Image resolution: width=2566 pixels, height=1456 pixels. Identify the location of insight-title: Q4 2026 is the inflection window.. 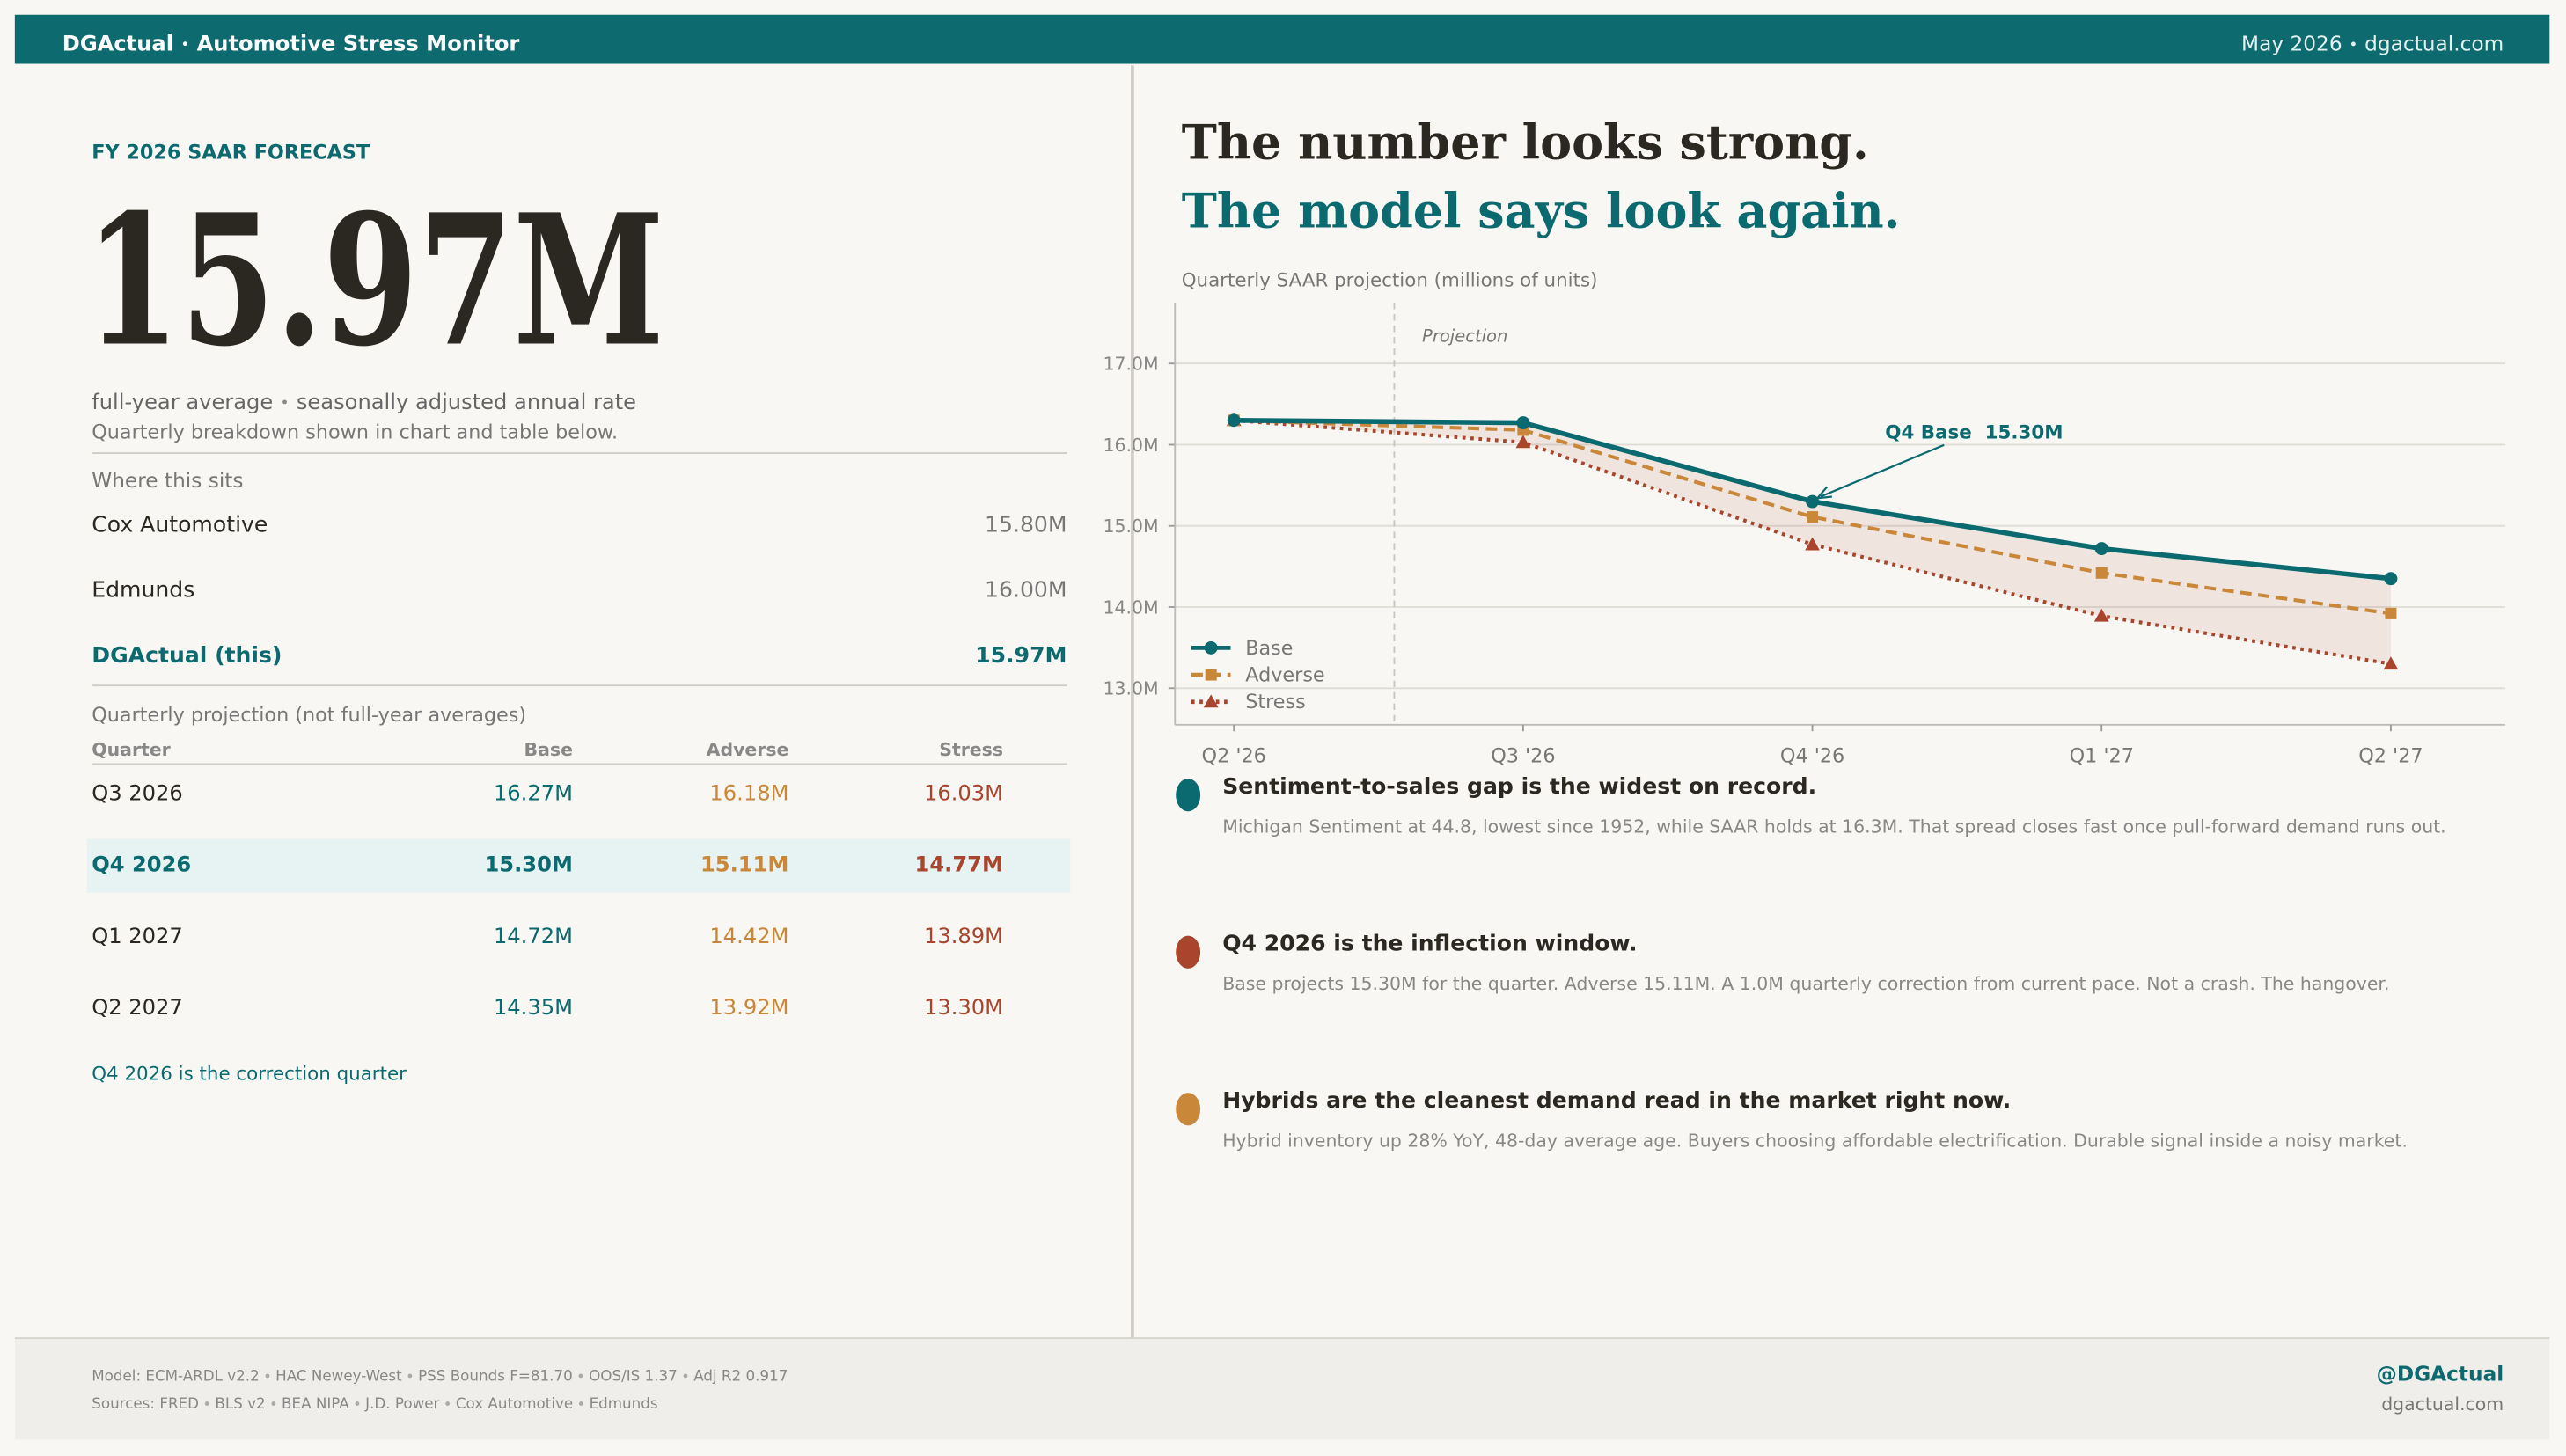
(1429, 942).